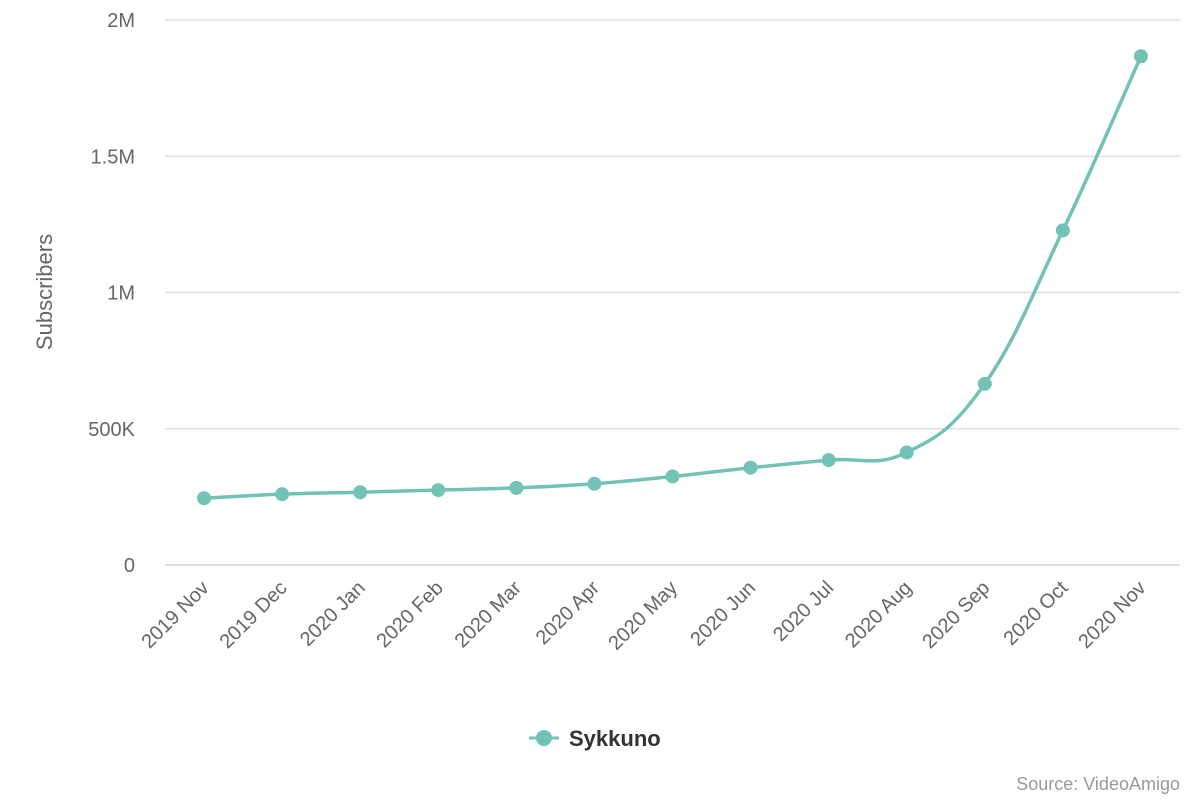 The height and width of the screenshot is (800, 1200). I want to click on y-tick-label: 1M, so click(121, 294).